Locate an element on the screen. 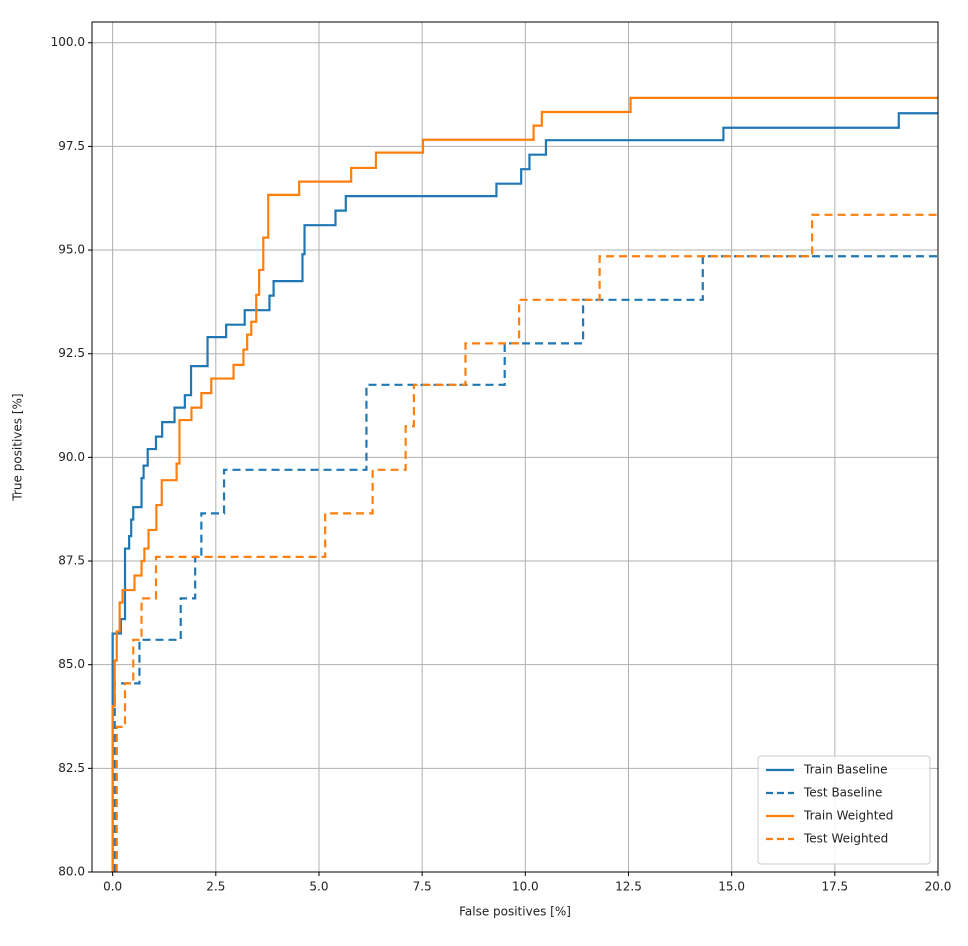 The height and width of the screenshot is (946, 968). y-tick-label: 90.0 is located at coordinates (71, 457).